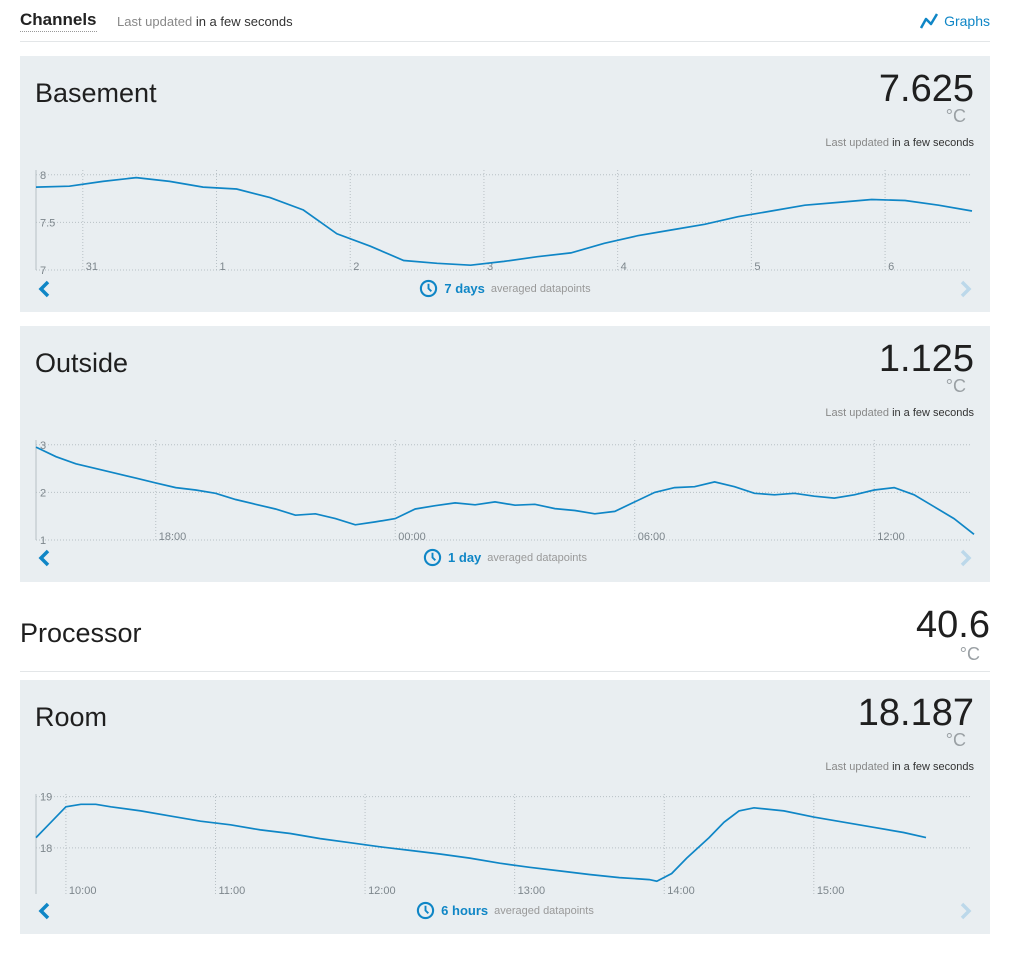  I want to click on y-tick-label: 7.5, so click(47, 223).